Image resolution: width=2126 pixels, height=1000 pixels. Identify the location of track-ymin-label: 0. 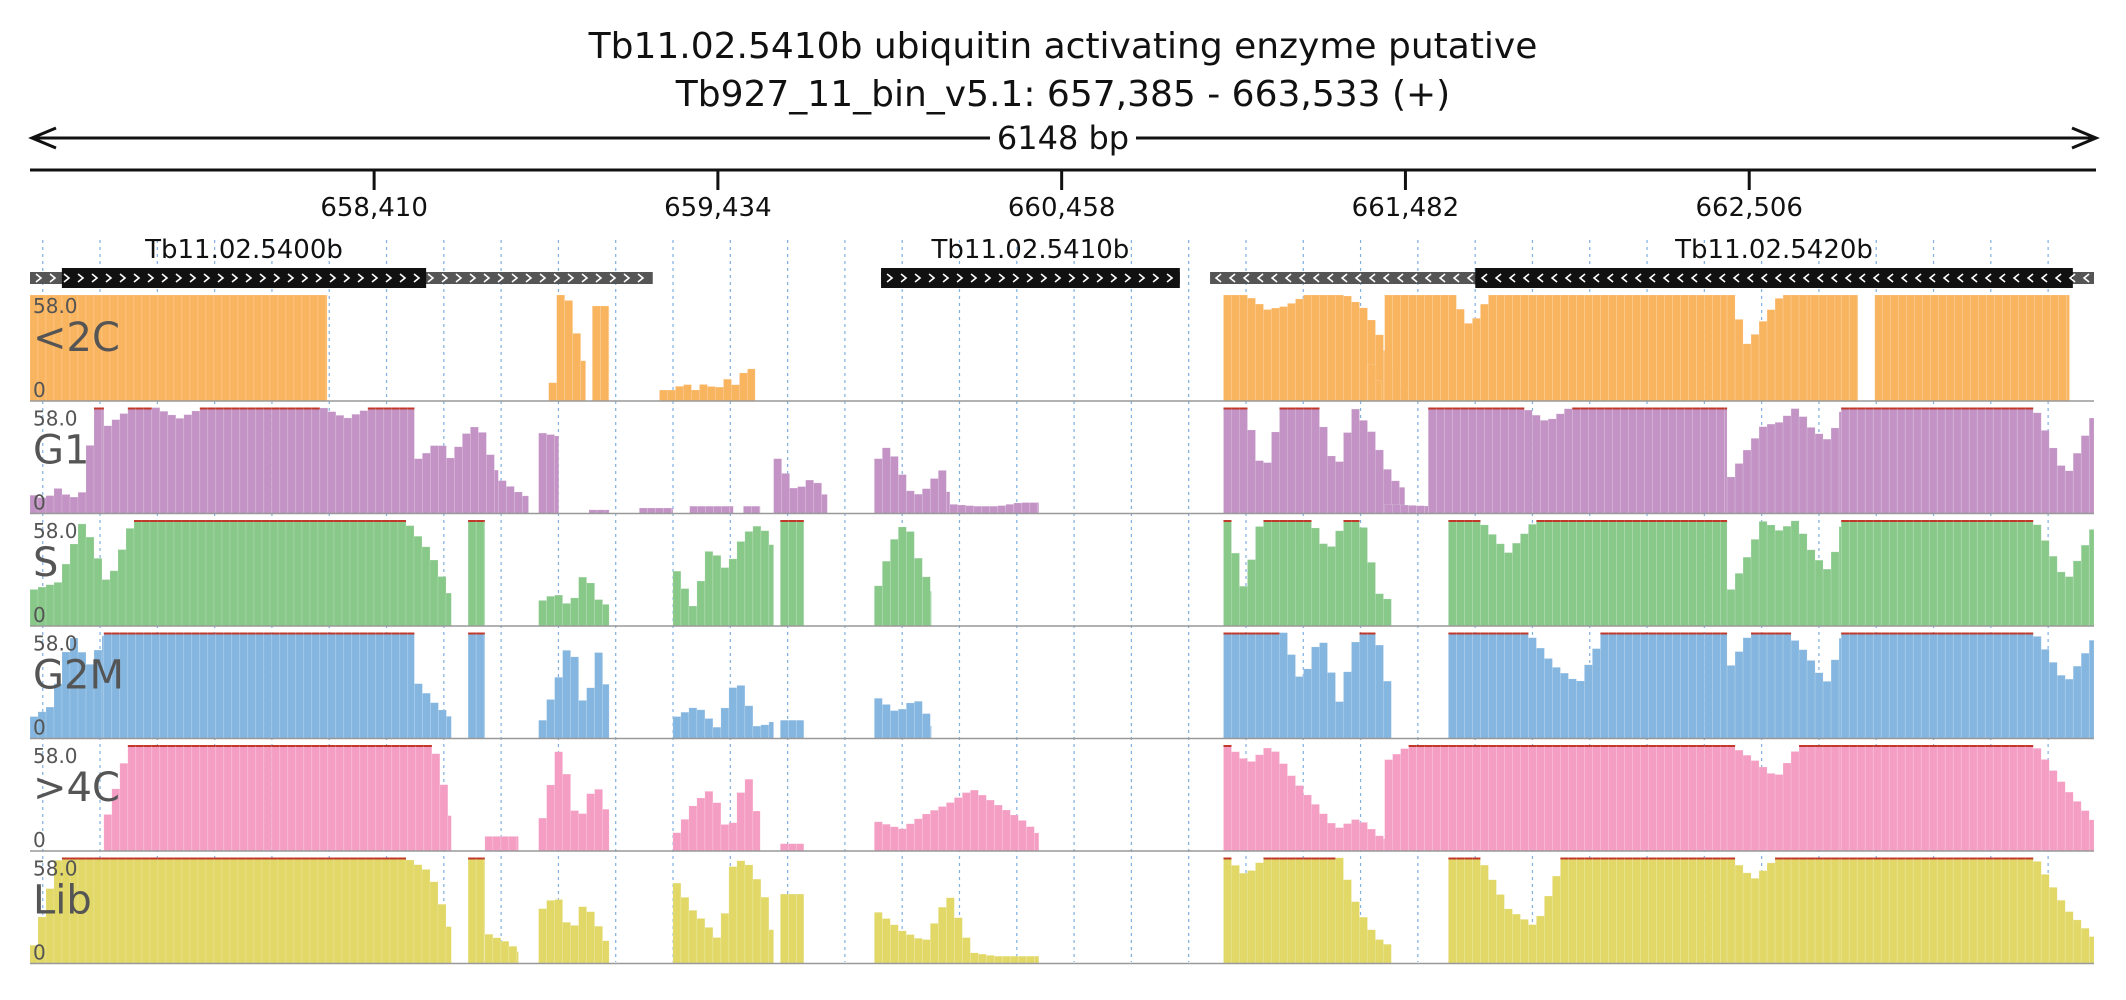
(39, 615).